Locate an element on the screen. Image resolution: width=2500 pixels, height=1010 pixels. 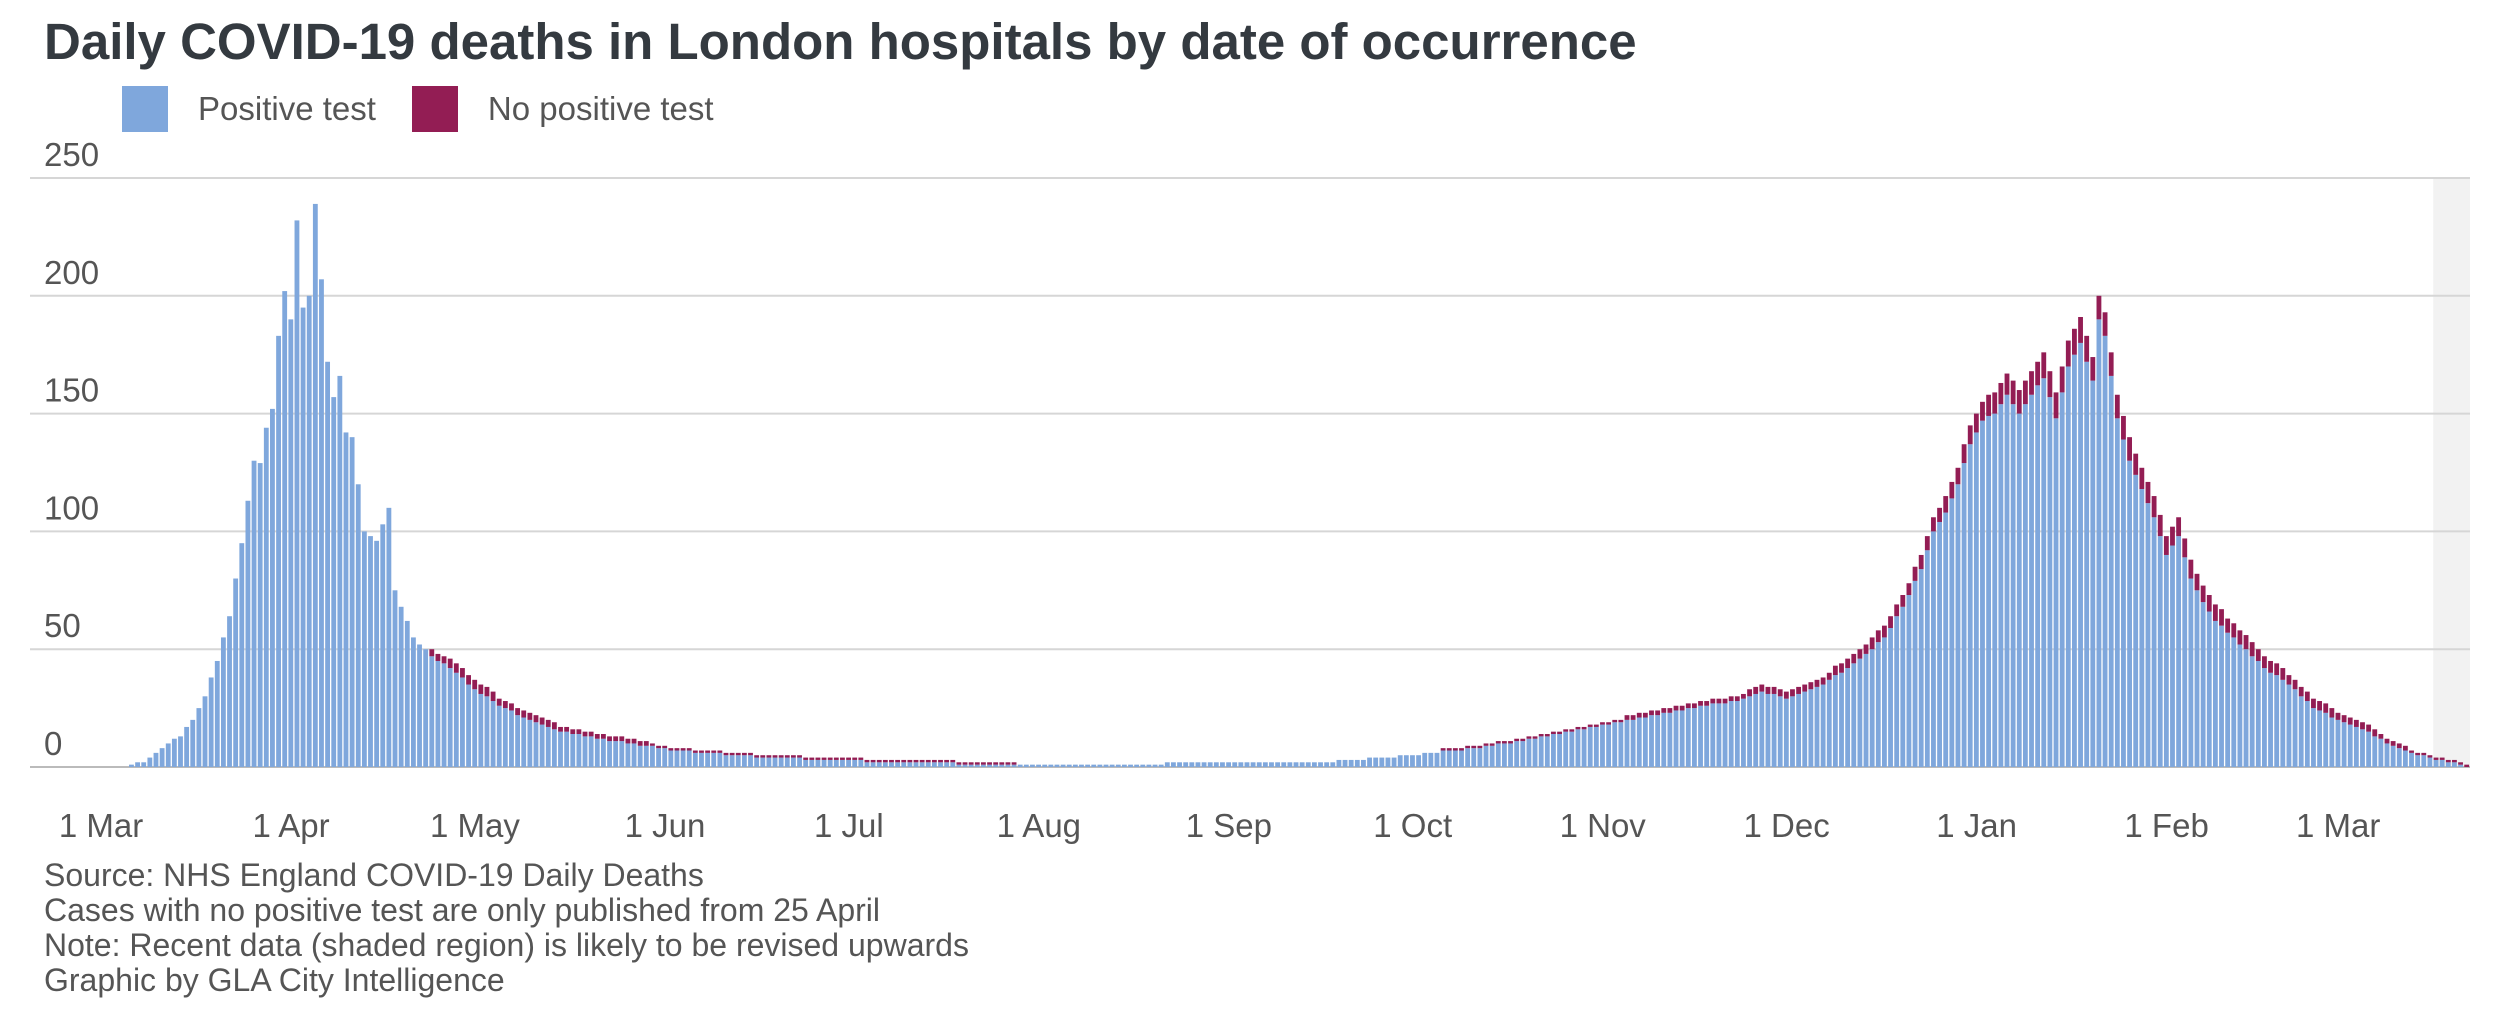
legend-item-positive-test: Positive test is located at coordinates (249, 109).